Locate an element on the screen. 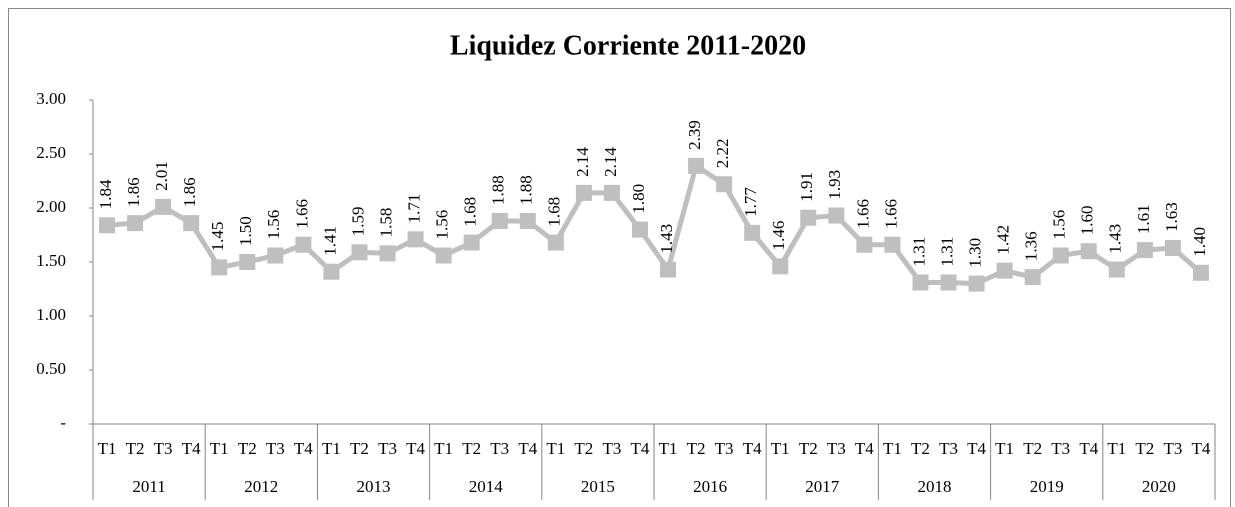 The width and height of the screenshot is (1235, 507). data-label: 1.41 is located at coordinates (329, 241).